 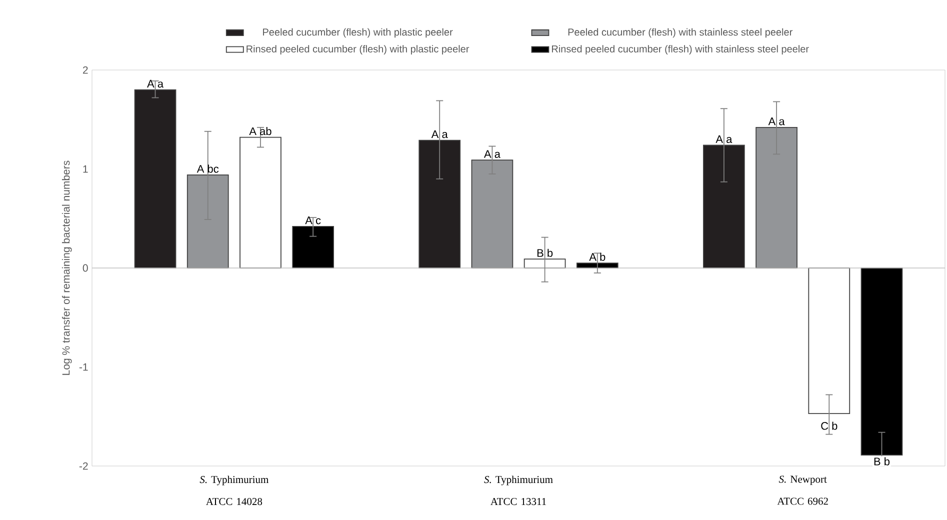 I want to click on category-label: S. Newport ATCC 6962, so click(x=802, y=490).